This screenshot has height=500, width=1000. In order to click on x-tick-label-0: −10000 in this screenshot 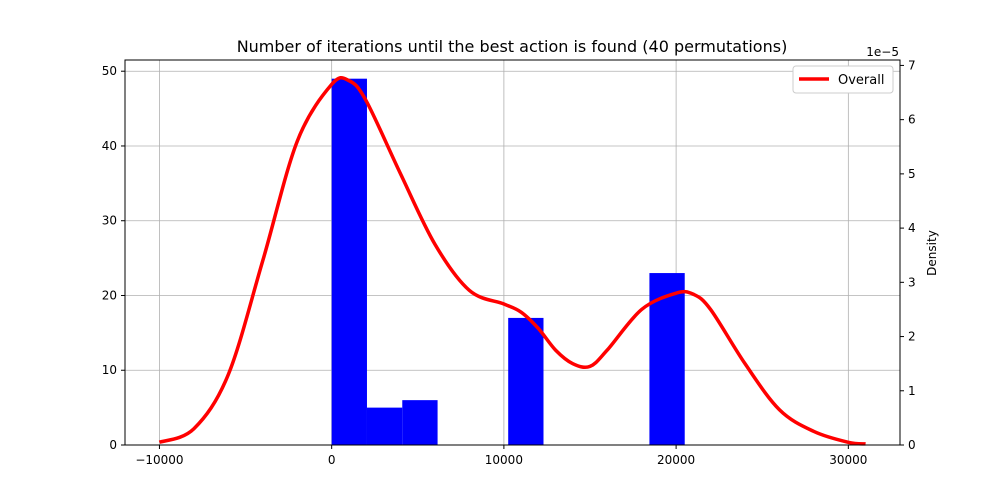, I will do `click(159, 460)`.